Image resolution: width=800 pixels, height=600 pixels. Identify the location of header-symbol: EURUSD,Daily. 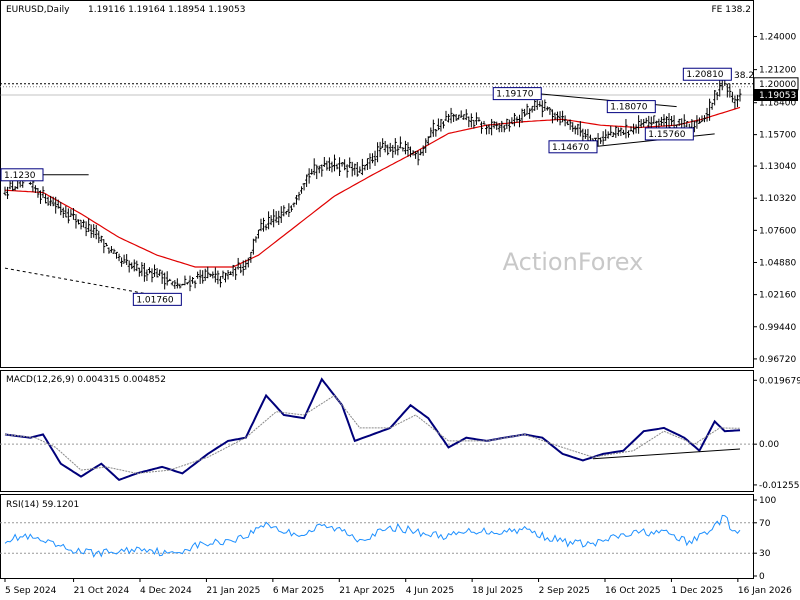
(38, 10).